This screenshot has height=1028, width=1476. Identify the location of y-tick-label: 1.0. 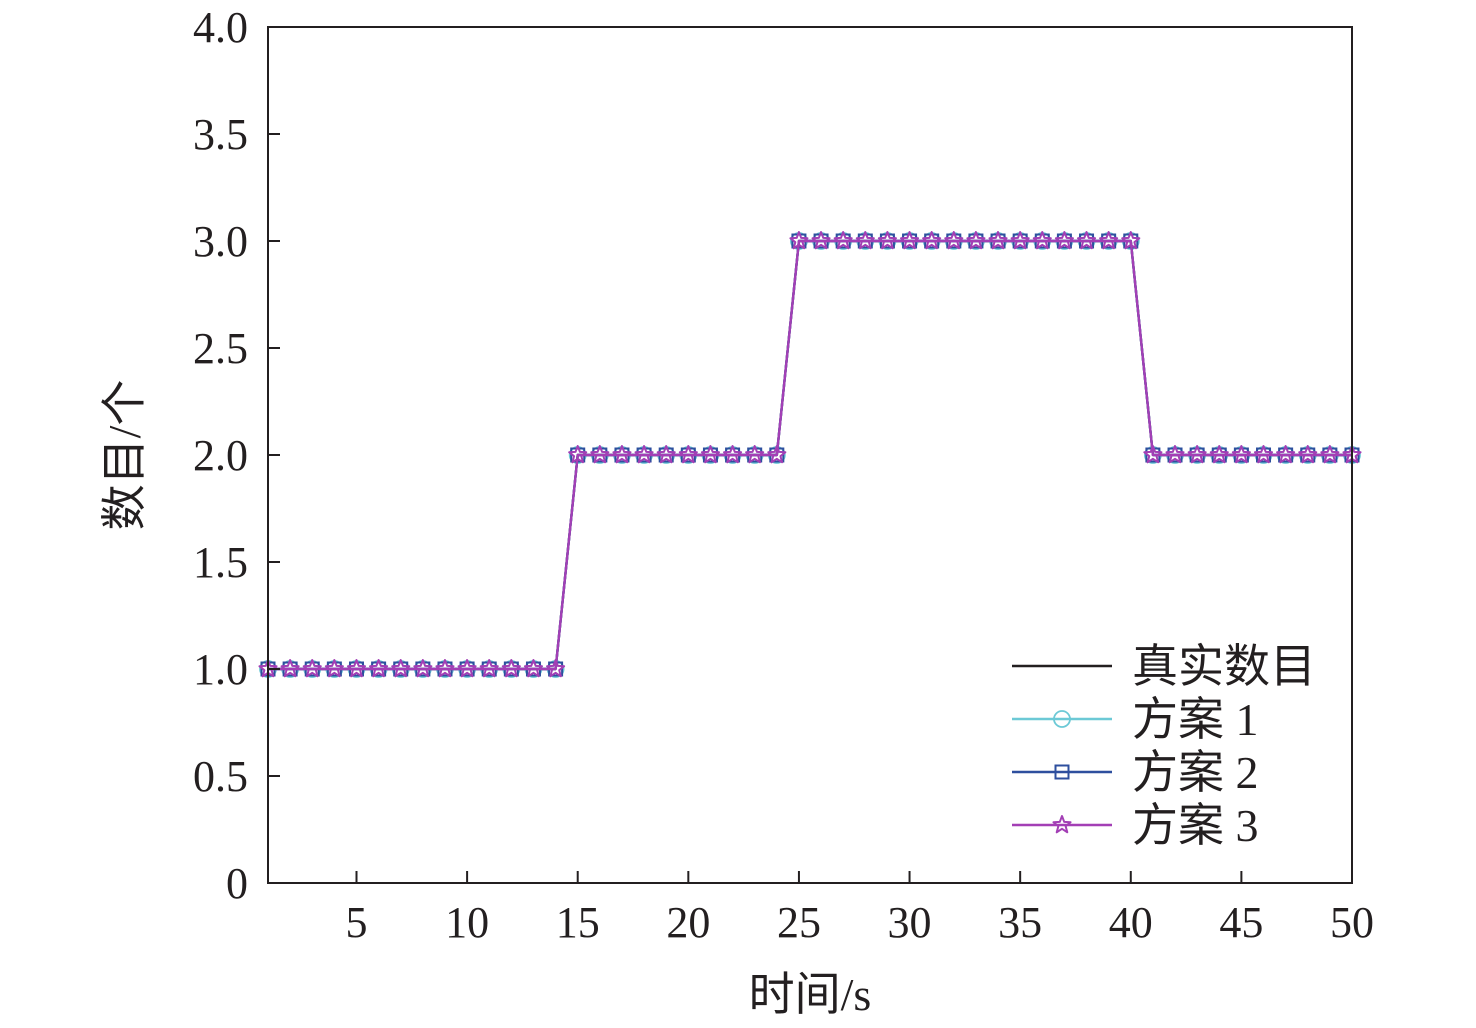
(220, 669).